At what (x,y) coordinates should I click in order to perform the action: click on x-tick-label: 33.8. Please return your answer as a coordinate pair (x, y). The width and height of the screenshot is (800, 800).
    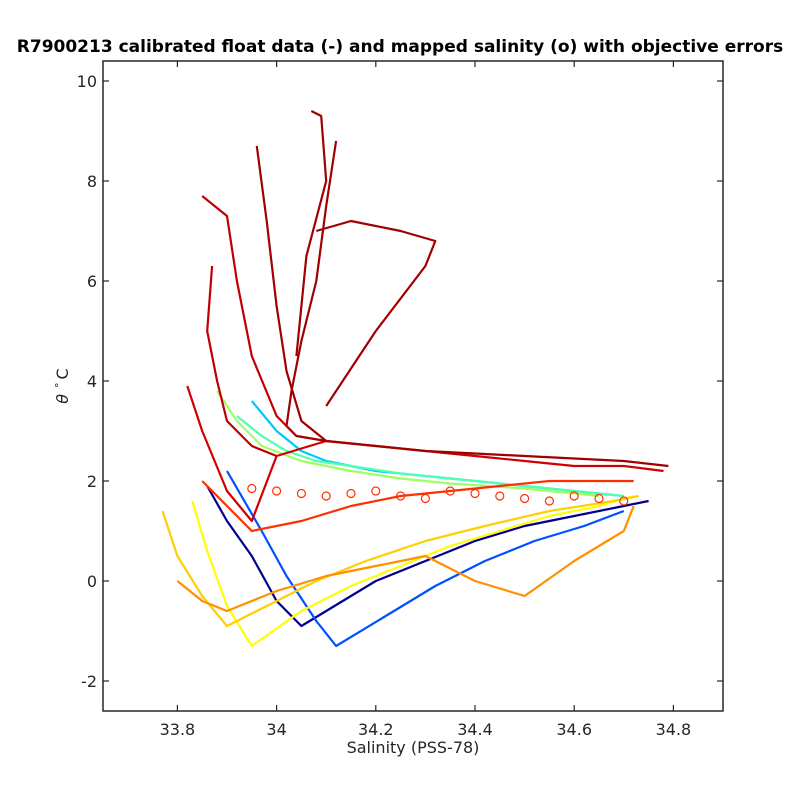
    Looking at the image, I should click on (178, 729).